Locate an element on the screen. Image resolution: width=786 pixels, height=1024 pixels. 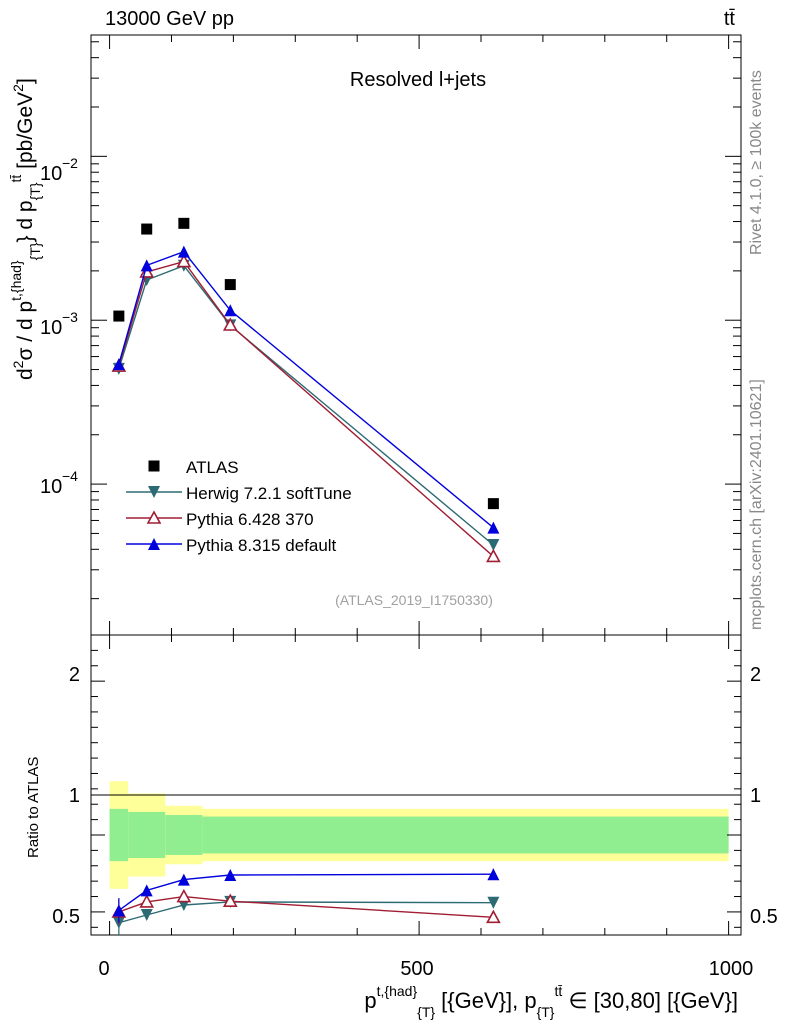
legend-label-0: ATLAS is located at coordinates (212, 467).